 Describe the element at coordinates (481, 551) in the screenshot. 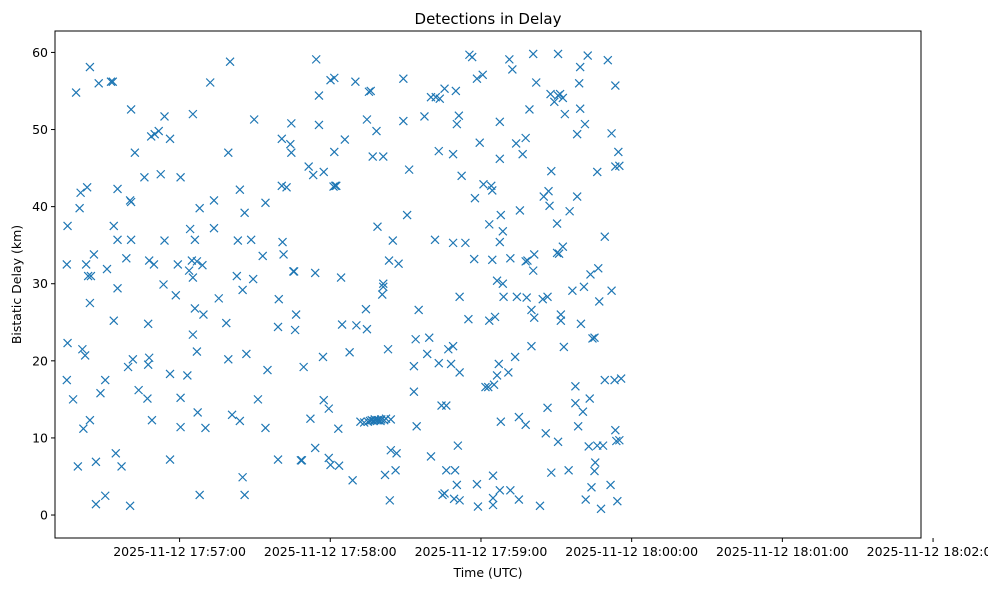

I see `x-tick-label: 2025-11-12 17:59:00` at that location.